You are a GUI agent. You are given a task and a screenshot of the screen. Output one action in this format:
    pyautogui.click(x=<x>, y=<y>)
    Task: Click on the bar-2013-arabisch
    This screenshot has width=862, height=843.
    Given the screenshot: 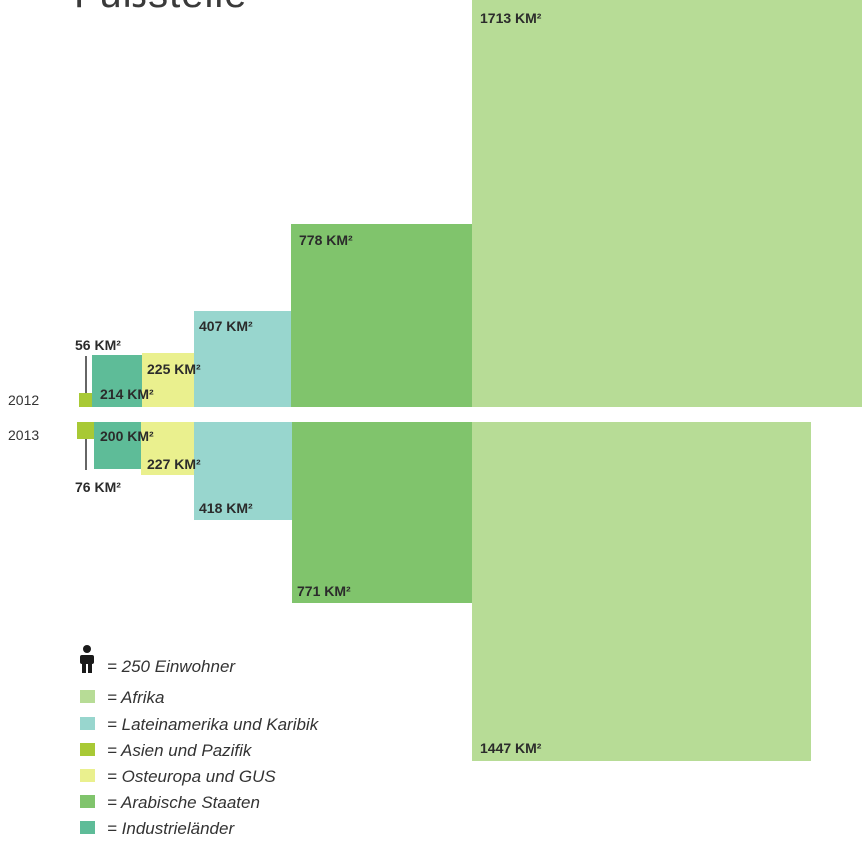 What is the action you would take?
    pyautogui.click(x=382, y=512)
    